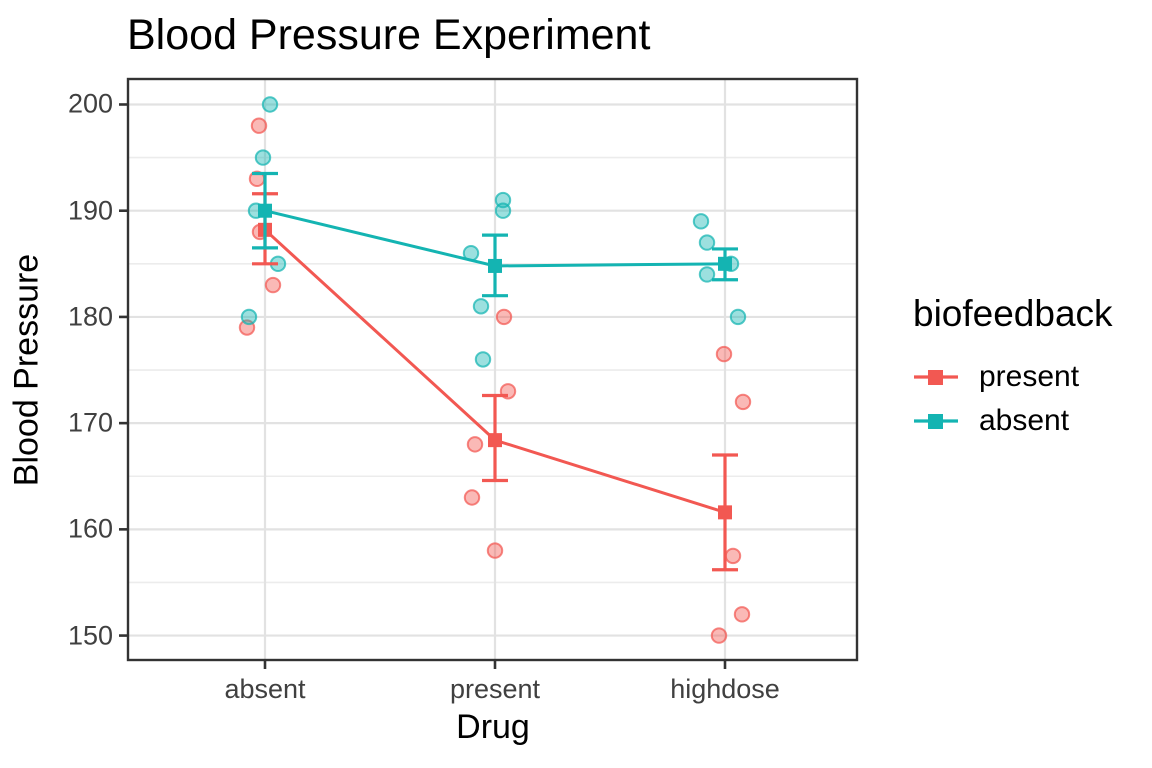 The height and width of the screenshot is (768, 1152). Describe the element at coordinates (90, 422) in the screenshot. I see `y-tick-label: 170` at that location.